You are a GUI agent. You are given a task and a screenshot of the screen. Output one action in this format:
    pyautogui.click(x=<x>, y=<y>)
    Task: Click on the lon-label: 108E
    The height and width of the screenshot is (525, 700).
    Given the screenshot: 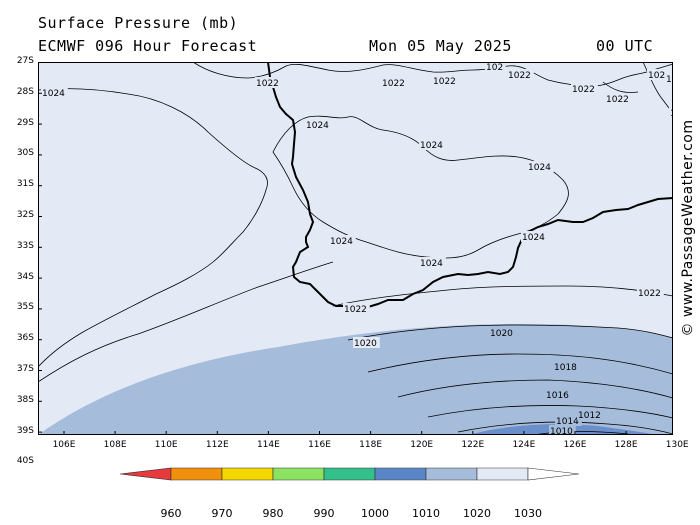 What is the action you would take?
    pyautogui.click(x=115, y=445)
    